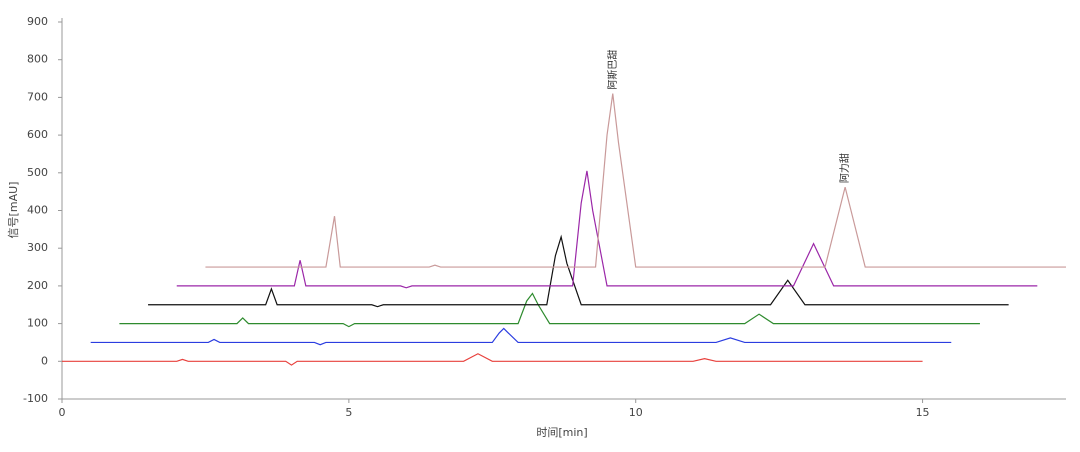 This screenshot has height=452, width=1080. I want to click on y-tick-label: 200, so click(37, 285).